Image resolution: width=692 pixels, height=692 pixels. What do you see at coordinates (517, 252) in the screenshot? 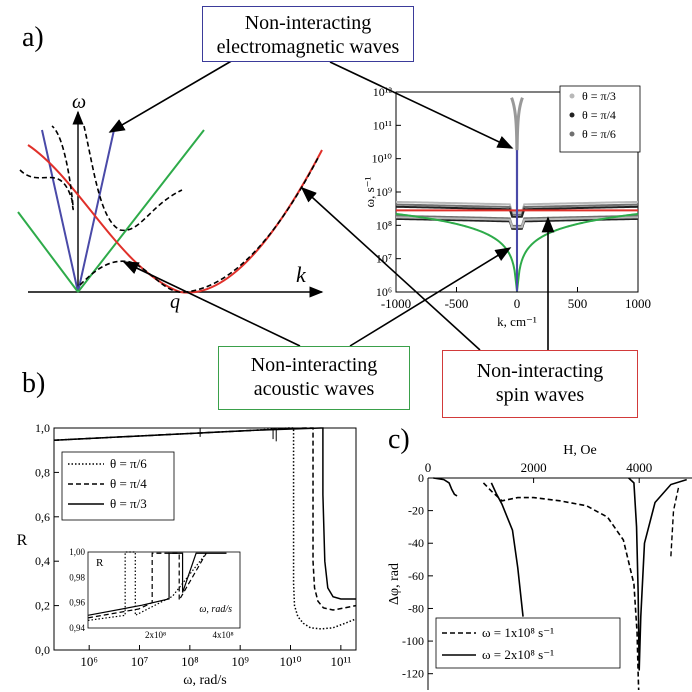
I see `chart-a-series-acoustic` at bounding box center [517, 252].